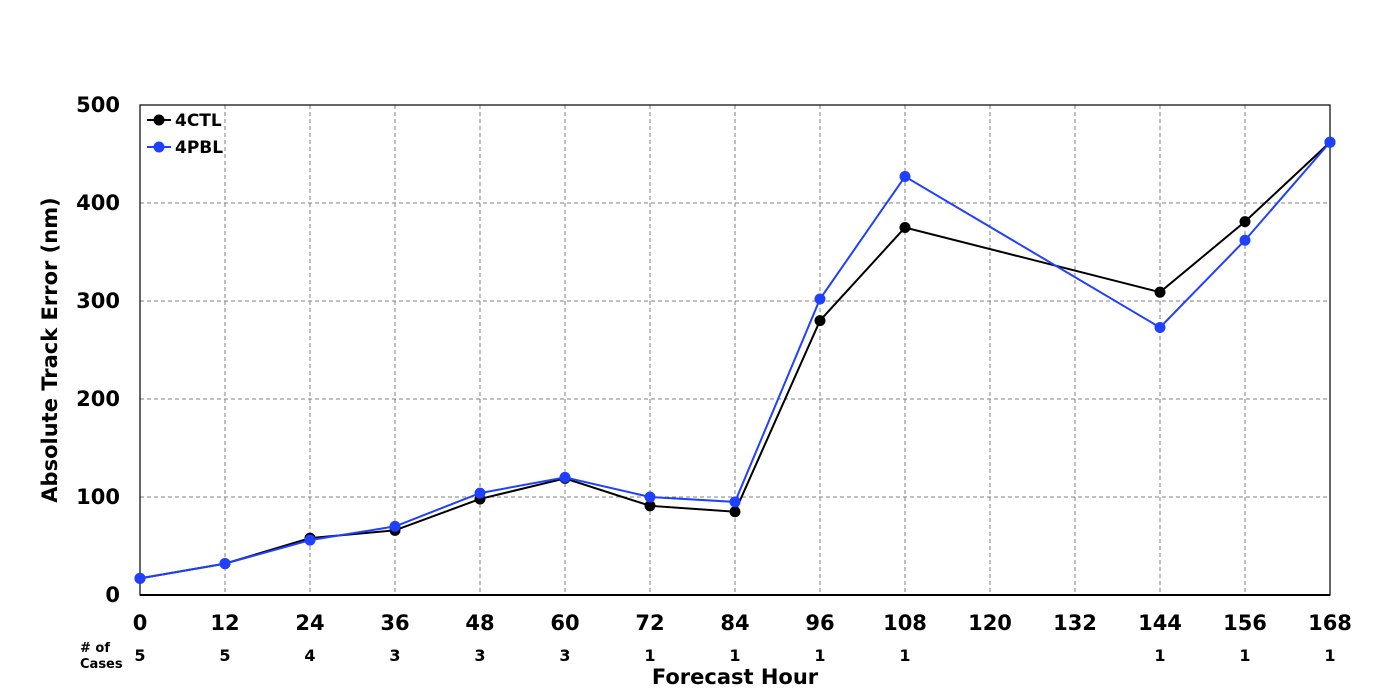  Describe the element at coordinates (990, 623) in the screenshot. I see `x-tick-label: 120` at that location.